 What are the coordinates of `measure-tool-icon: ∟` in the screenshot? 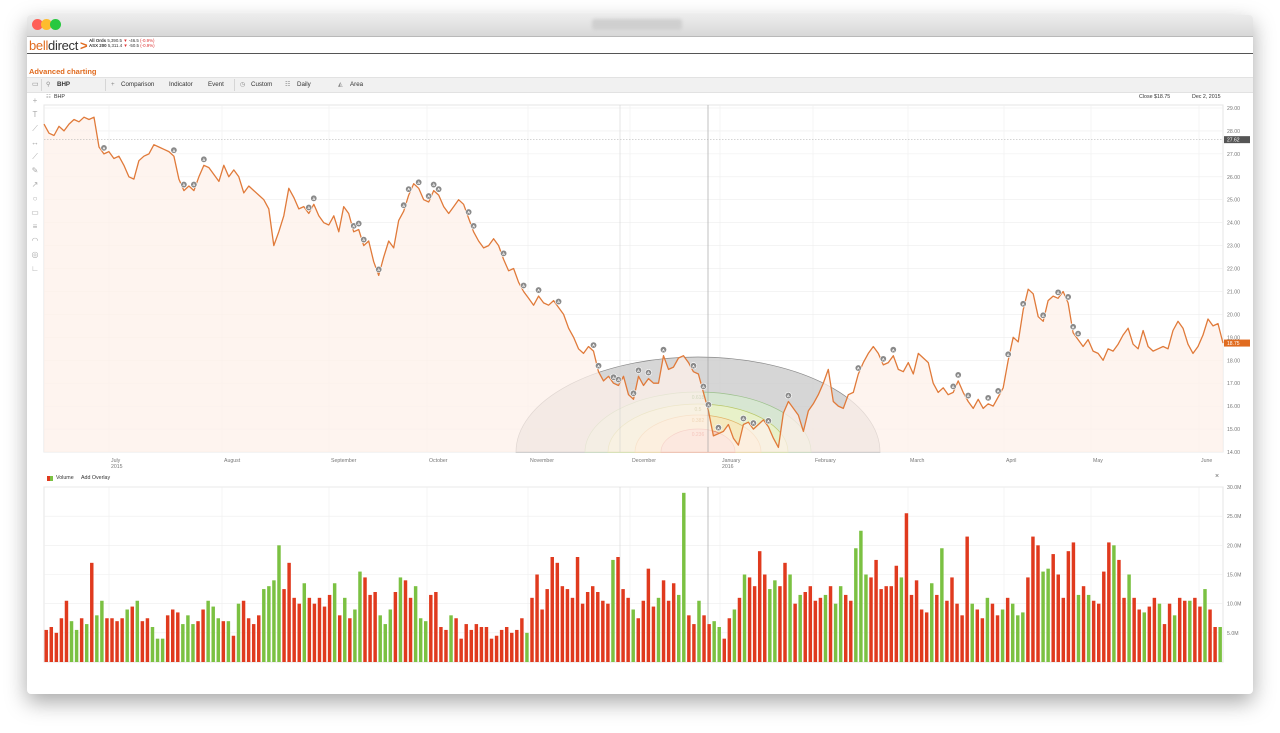 It's located at (35, 268).